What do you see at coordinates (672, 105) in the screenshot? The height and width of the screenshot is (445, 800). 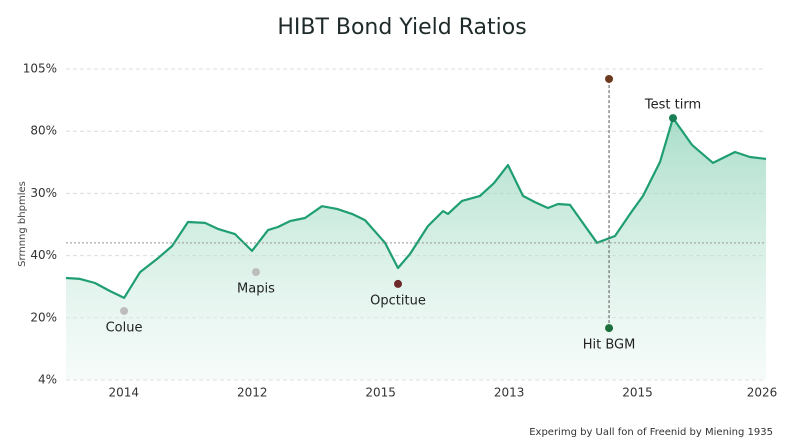 I see `annotation-label: Test tirm` at bounding box center [672, 105].